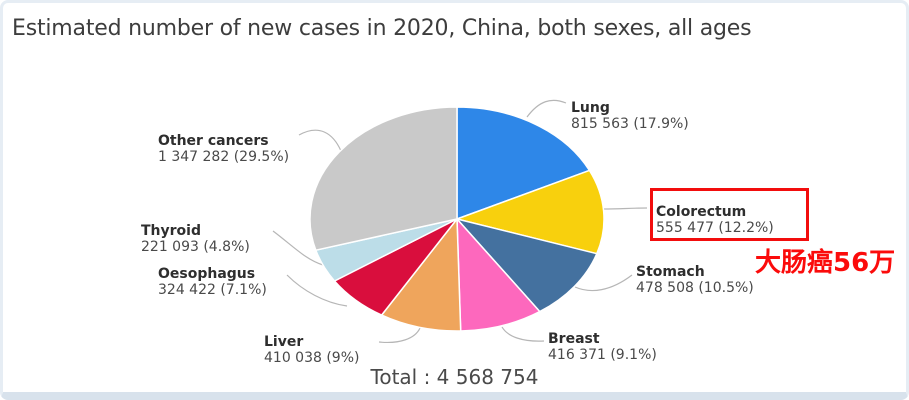 This screenshot has width=909, height=400. Describe the element at coordinates (602, 355) in the screenshot. I see `slice-value: 416 371 (9.1%)` at that location.